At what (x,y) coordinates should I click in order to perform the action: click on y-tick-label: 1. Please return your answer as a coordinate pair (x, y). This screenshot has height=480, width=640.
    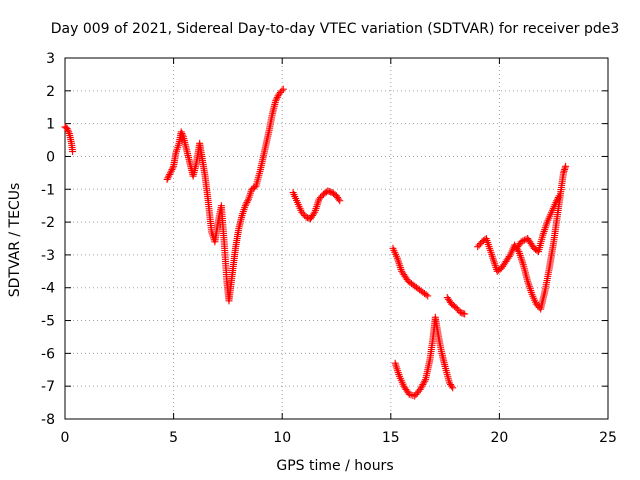
    Looking at the image, I should click on (50, 125).